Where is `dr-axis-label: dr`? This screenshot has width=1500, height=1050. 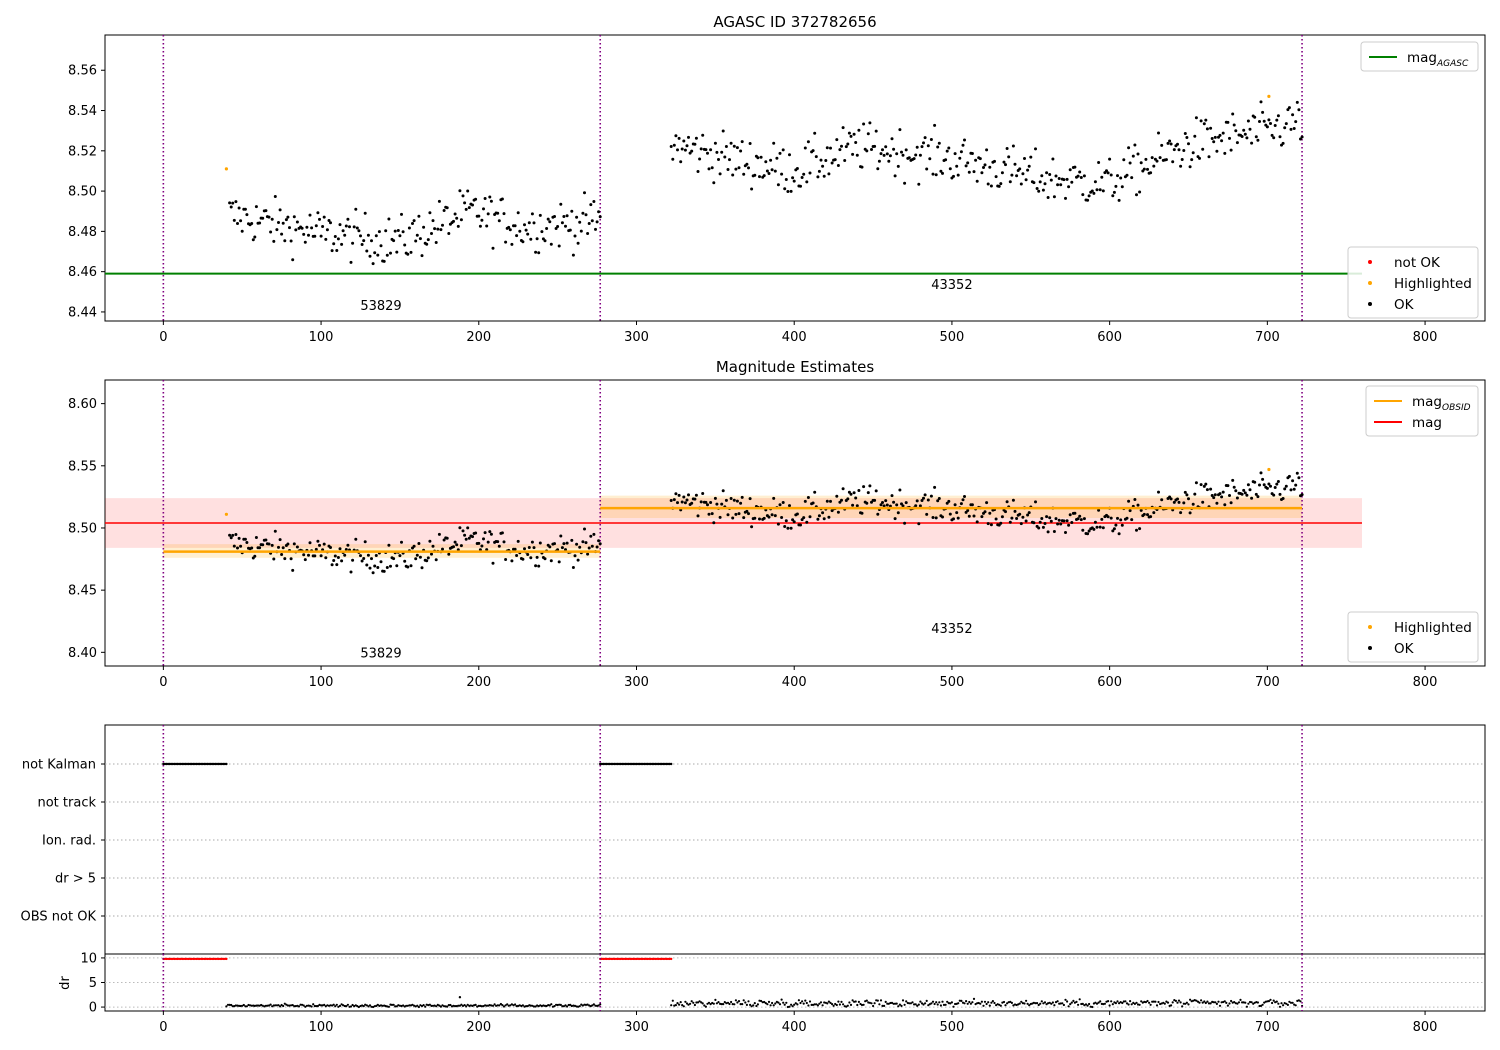
dr-axis-label: dr is located at coordinates (65, 983).